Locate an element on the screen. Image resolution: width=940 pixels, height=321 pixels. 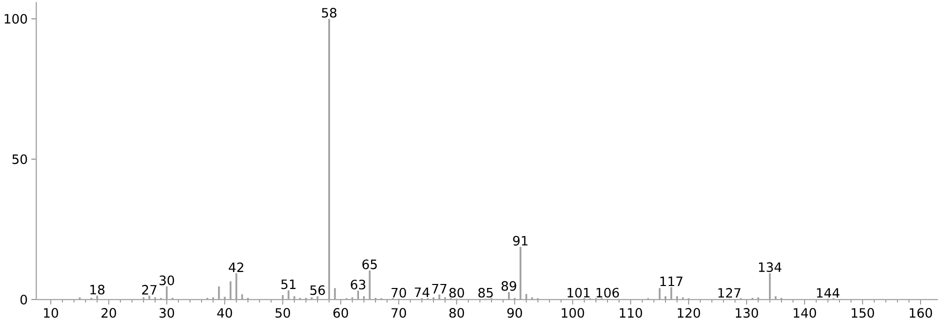
annotation: 80 is located at coordinates (456, 293).